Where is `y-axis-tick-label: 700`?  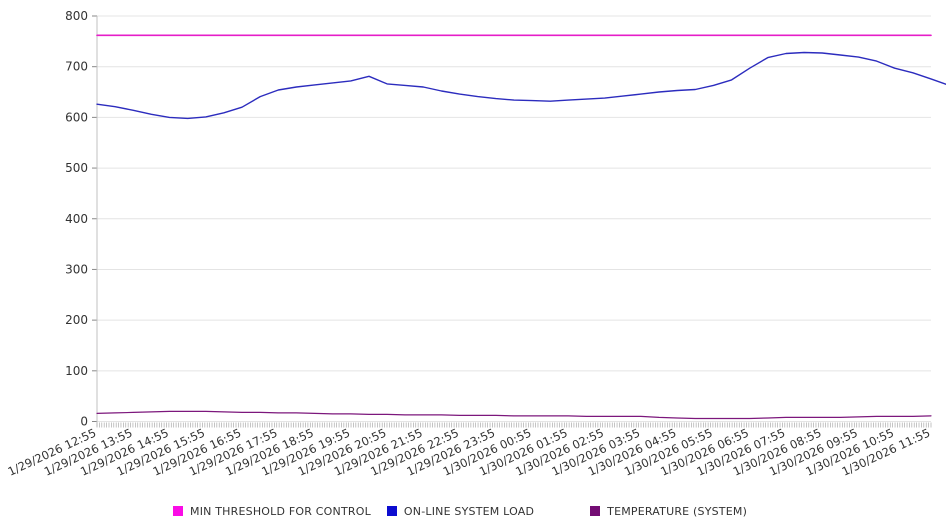 y-axis-tick-label: 700 is located at coordinates (76, 67).